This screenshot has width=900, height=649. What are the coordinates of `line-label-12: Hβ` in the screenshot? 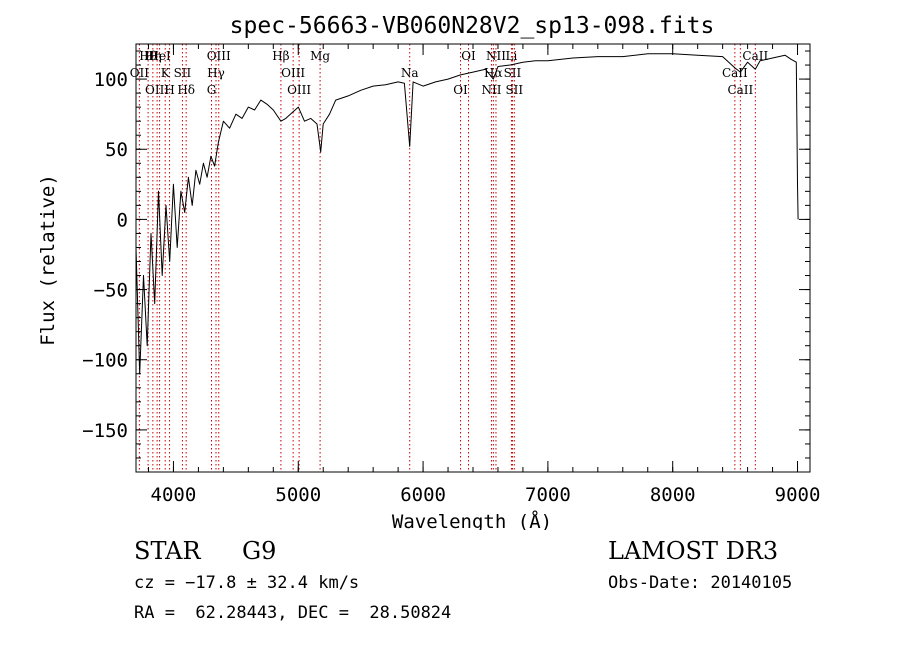 It's located at (280, 56).